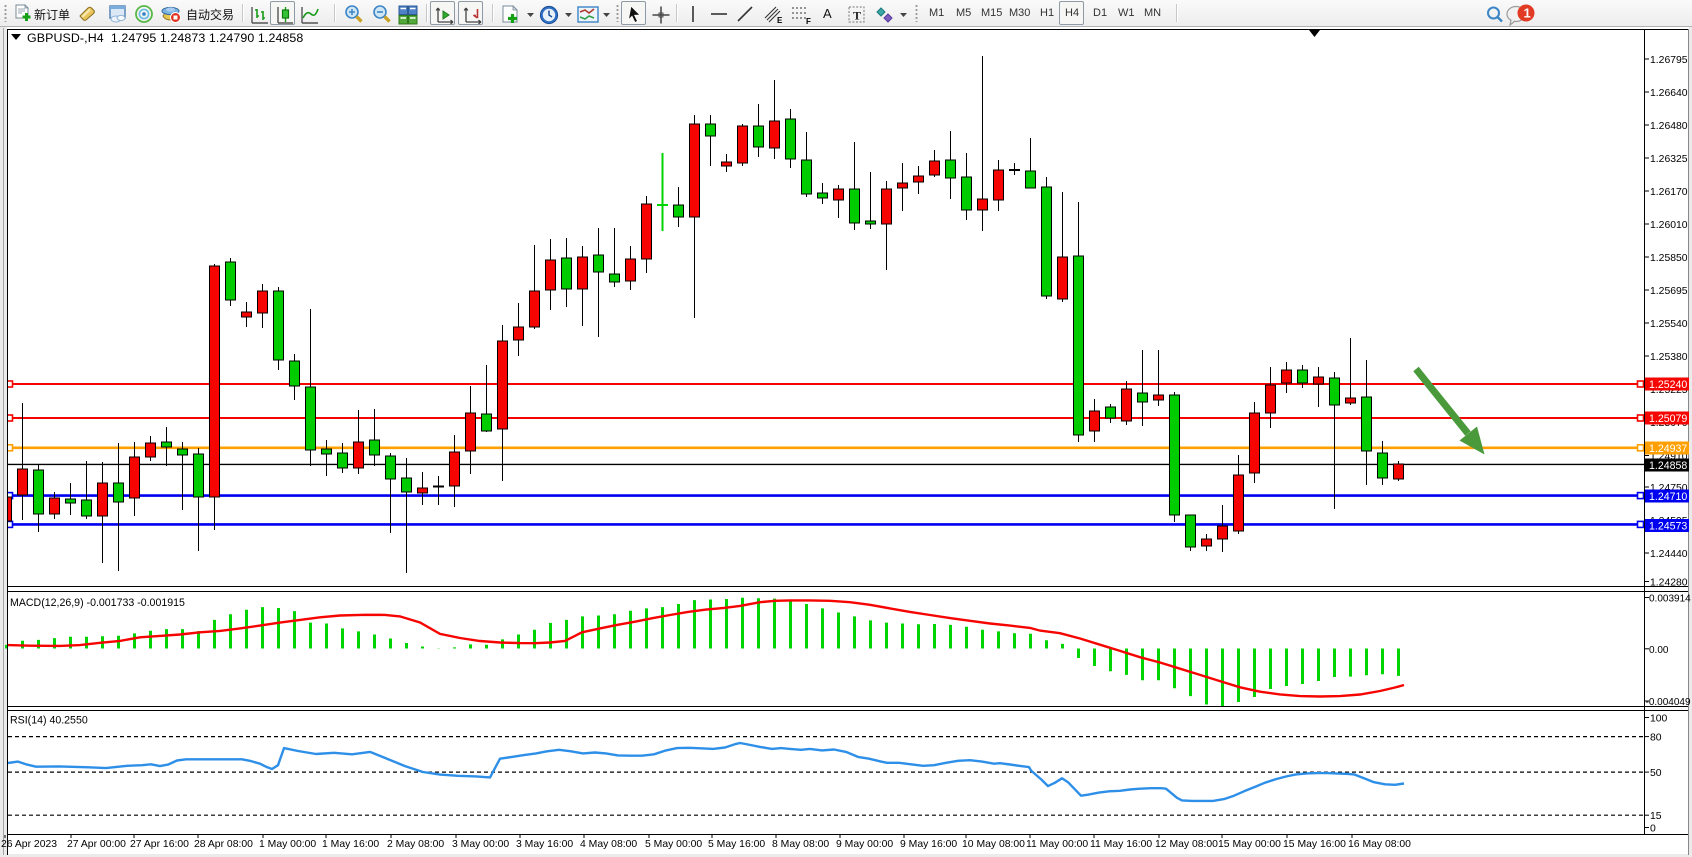 This screenshot has width=1692, height=857. Describe the element at coordinates (287, 844) in the screenshot. I see `svg-text: 1 May 00:00` at that location.